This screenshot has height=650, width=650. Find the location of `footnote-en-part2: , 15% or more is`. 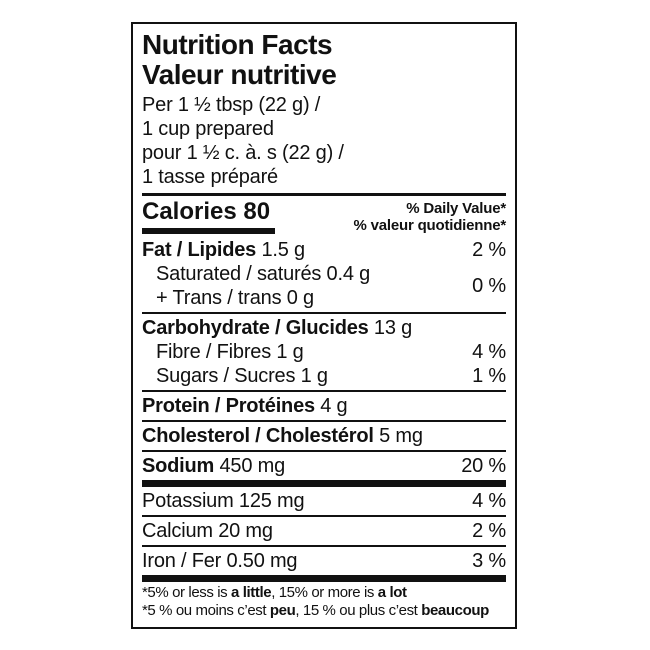

footnote-en-part2: , 15% or more is is located at coordinates (324, 592).